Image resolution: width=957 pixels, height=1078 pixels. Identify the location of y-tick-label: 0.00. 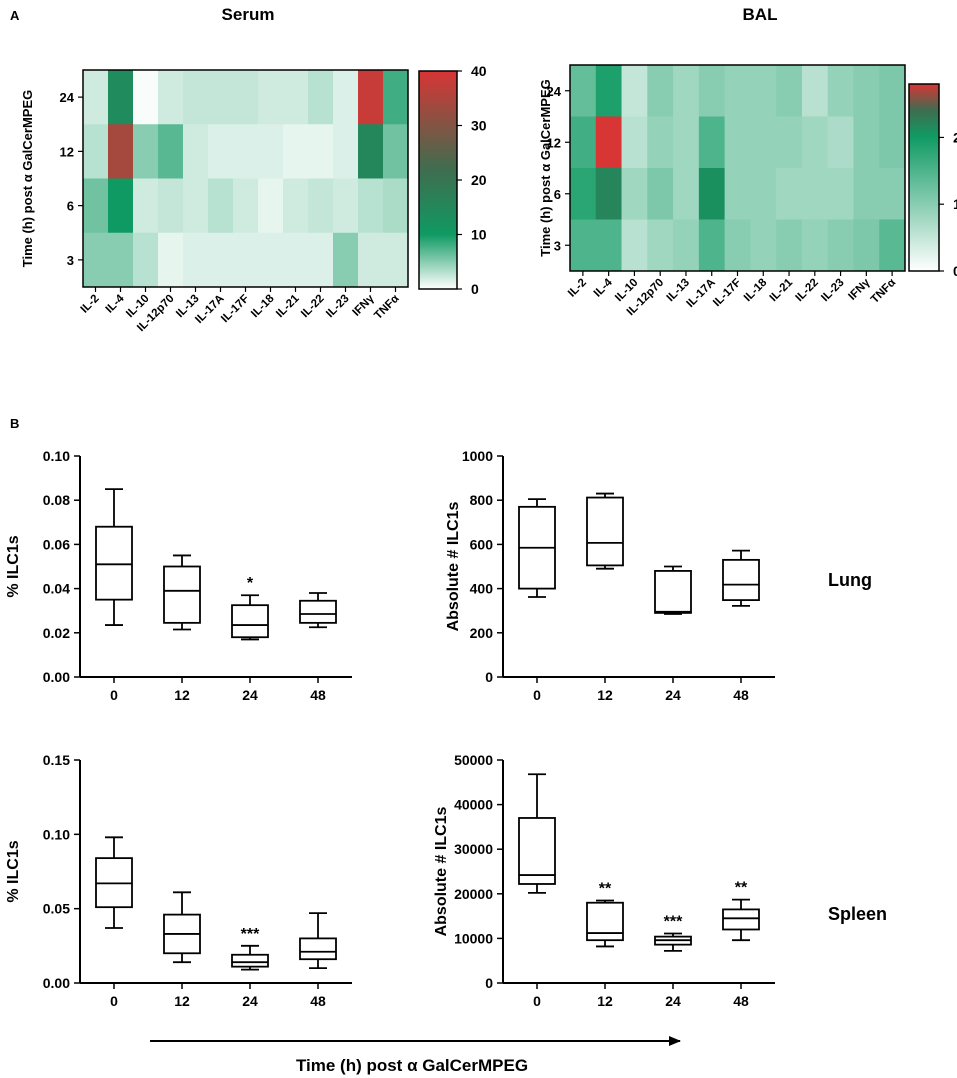
(56, 677).